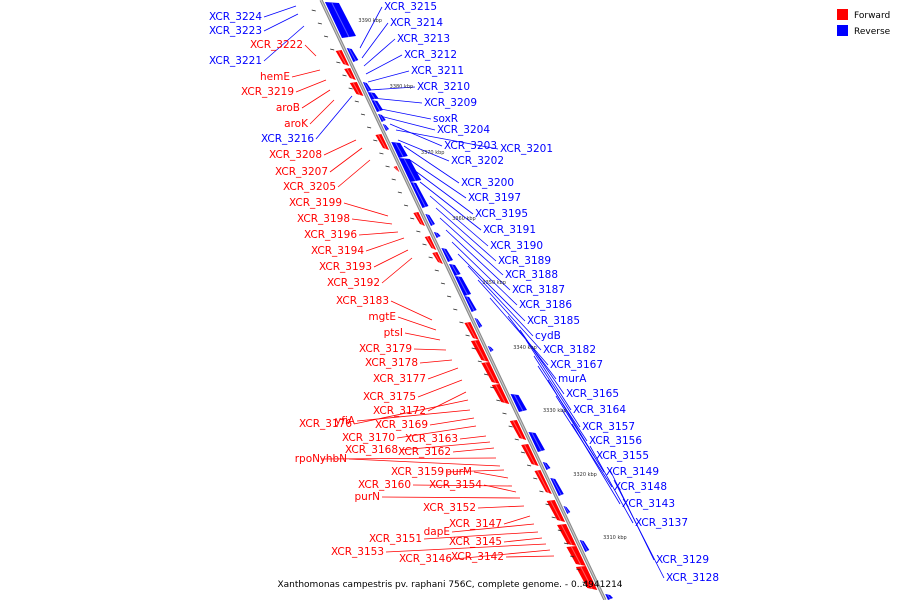 The height and width of the screenshot is (605, 900). What do you see at coordinates (389, 397) in the screenshot?
I see `gene-label: XCR_3175` at bounding box center [389, 397].